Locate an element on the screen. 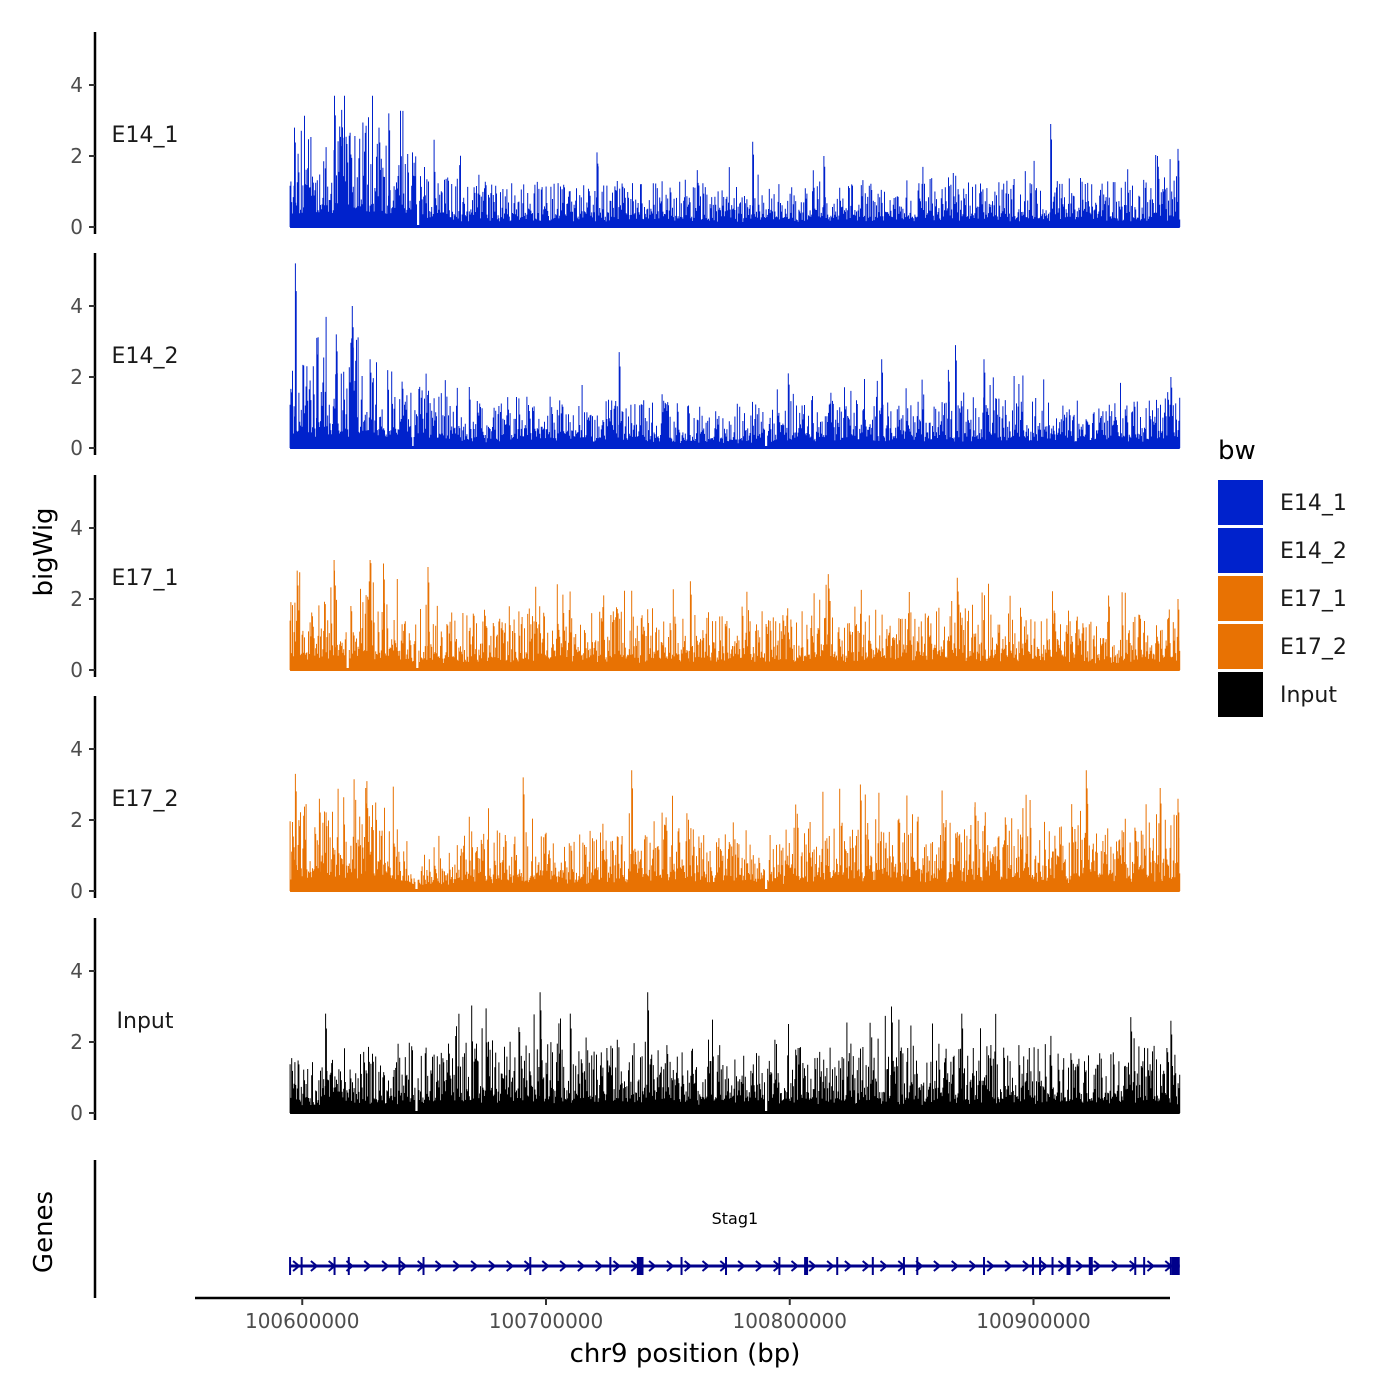  legend-label: Input is located at coordinates (1308, 695).